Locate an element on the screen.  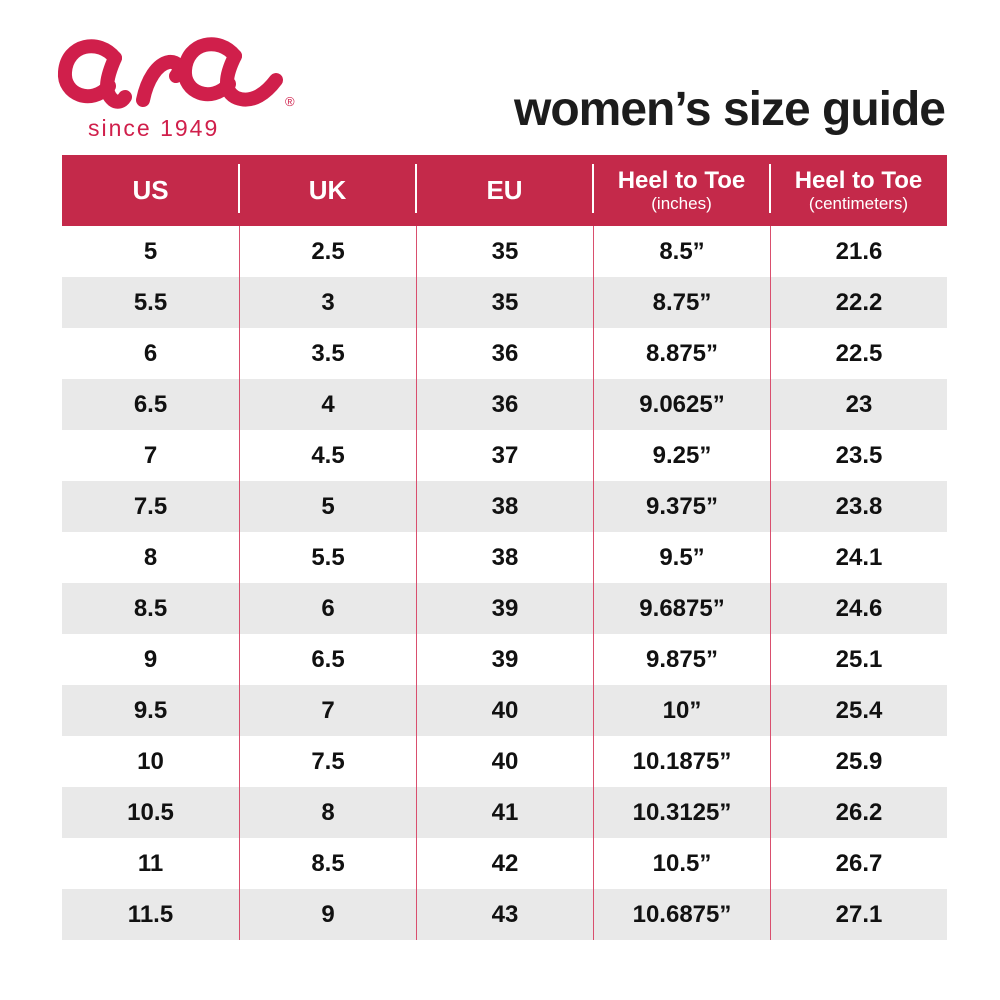
table-cell: 8.875” is located at coordinates (681, 353).